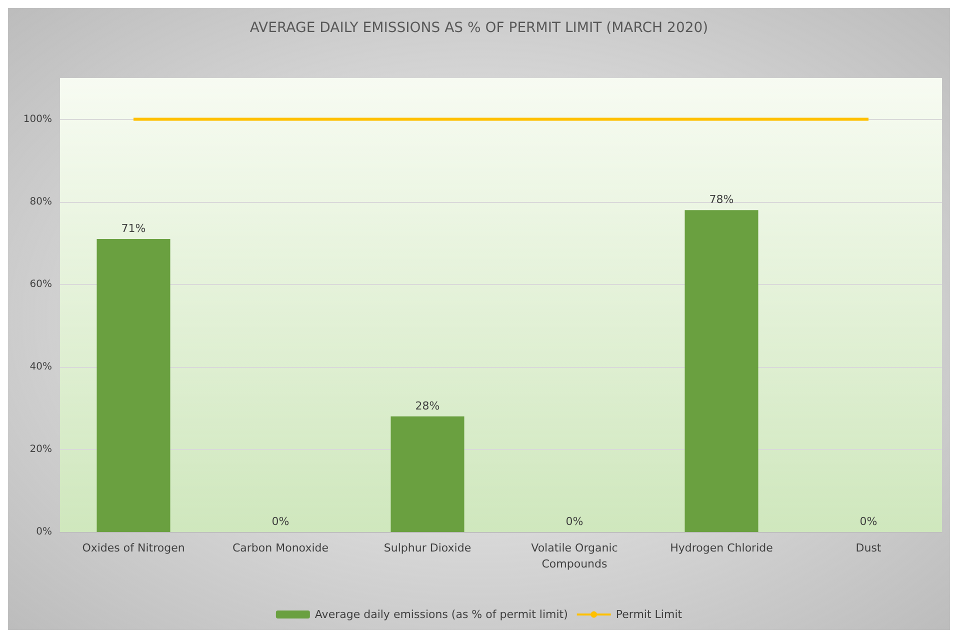 The image size is (958, 638). I want to click on y-tick-label: 60%, so click(41, 284).